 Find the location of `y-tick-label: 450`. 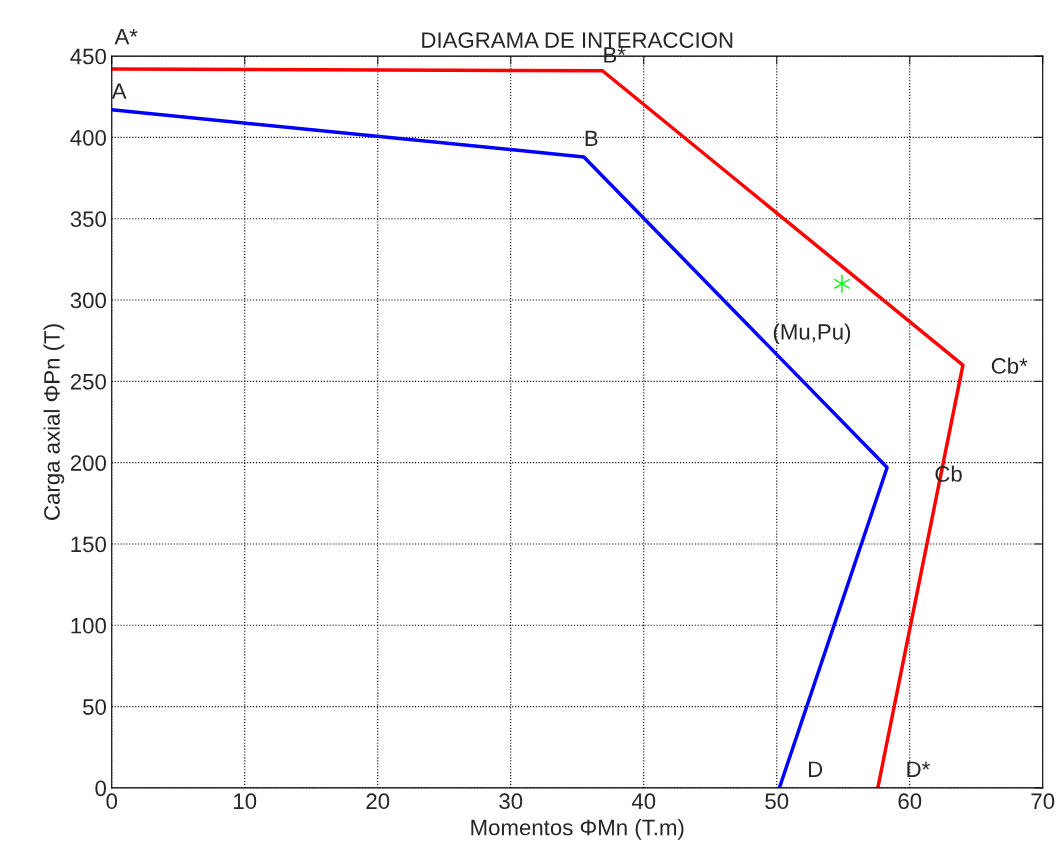

y-tick-label: 450 is located at coordinates (88, 56).